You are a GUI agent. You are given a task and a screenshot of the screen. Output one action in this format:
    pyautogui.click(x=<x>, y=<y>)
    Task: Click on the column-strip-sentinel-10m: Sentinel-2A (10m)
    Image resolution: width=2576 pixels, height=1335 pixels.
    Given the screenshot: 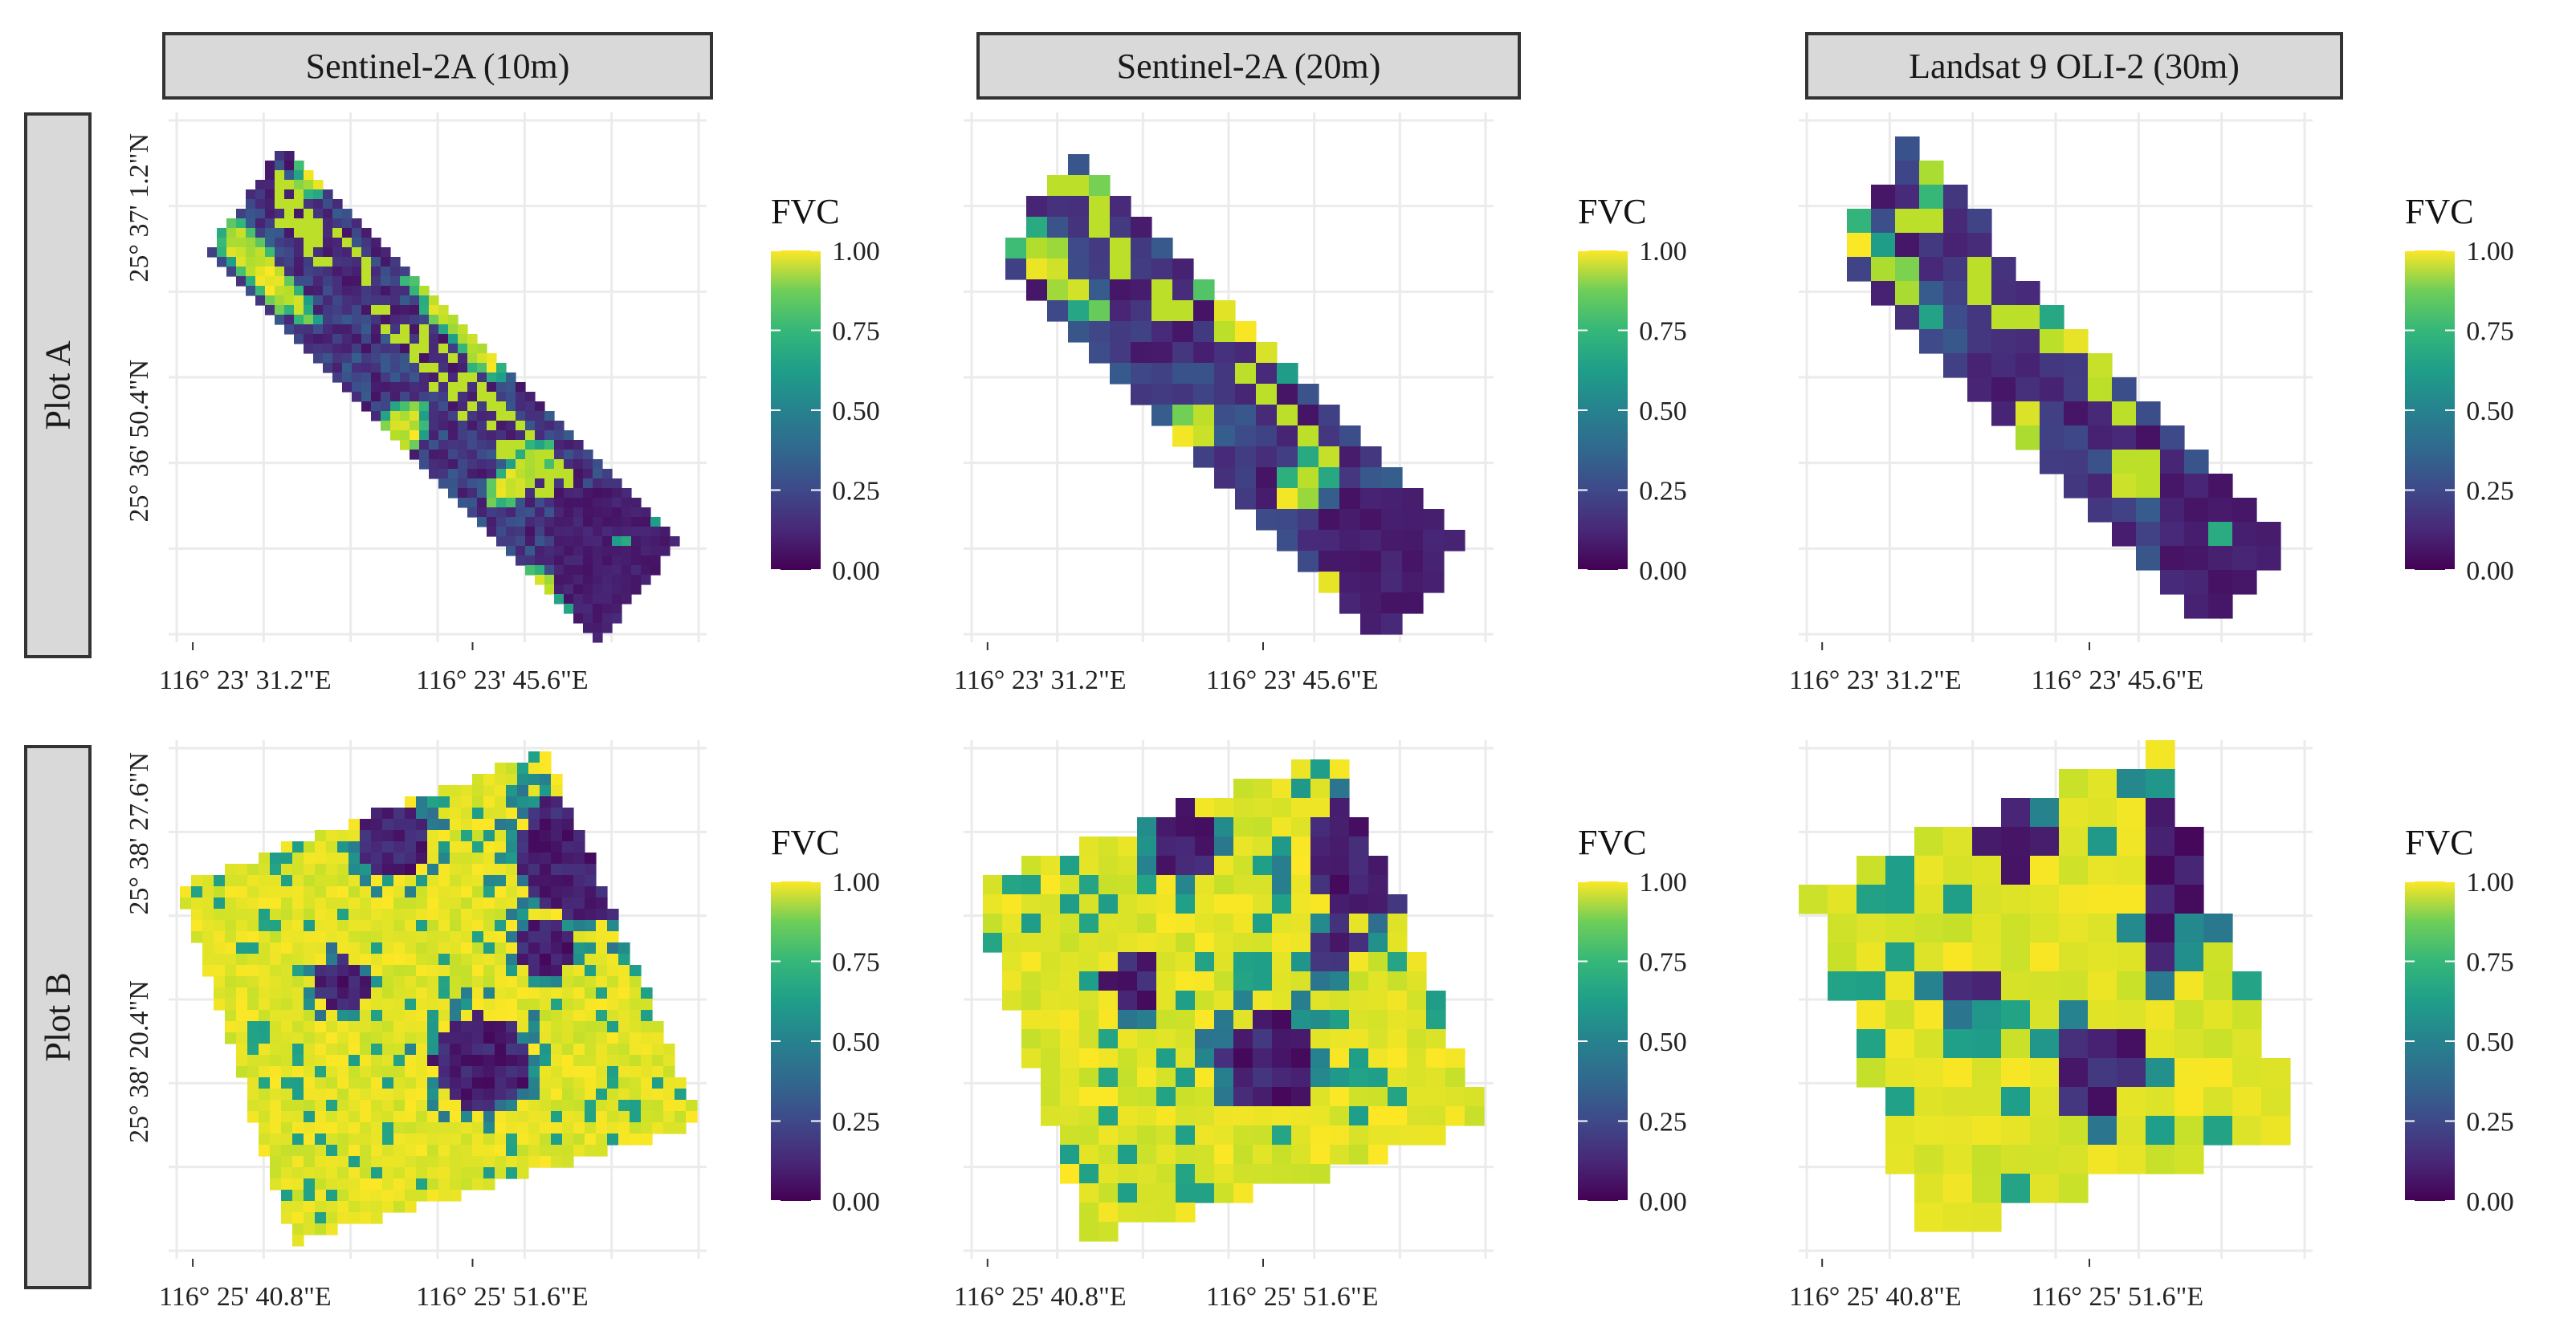 What is the action you would take?
    pyautogui.click(x=437, y=66)
    